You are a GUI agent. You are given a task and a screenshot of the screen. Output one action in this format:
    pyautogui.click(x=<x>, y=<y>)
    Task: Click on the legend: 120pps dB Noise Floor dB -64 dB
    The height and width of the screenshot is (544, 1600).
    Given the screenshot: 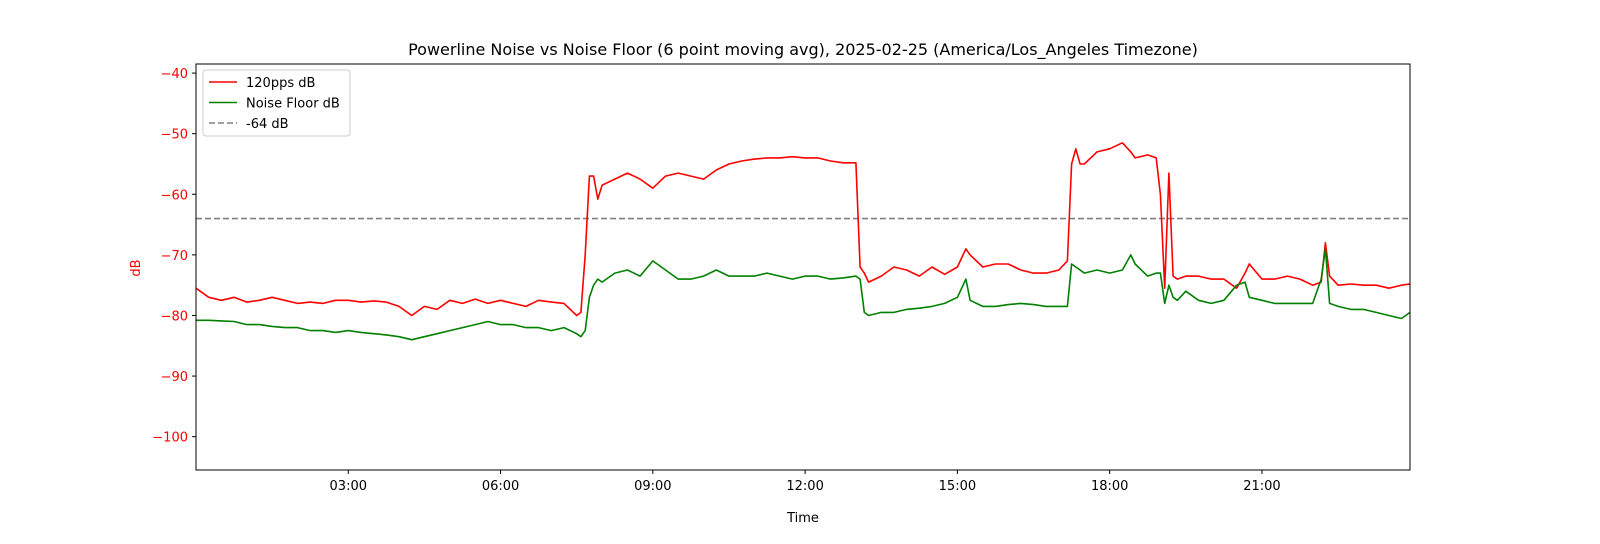 What is the action you would take?
    pyautogui.click(x=276, y=103)
    